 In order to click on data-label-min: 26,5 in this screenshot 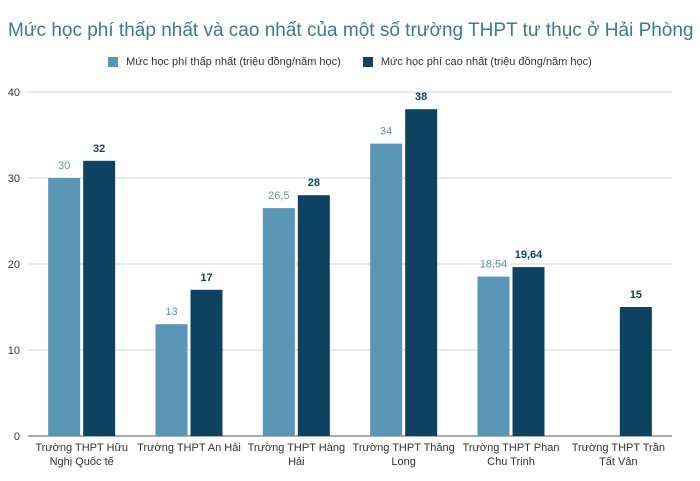, I will do `click(278, 196)`.